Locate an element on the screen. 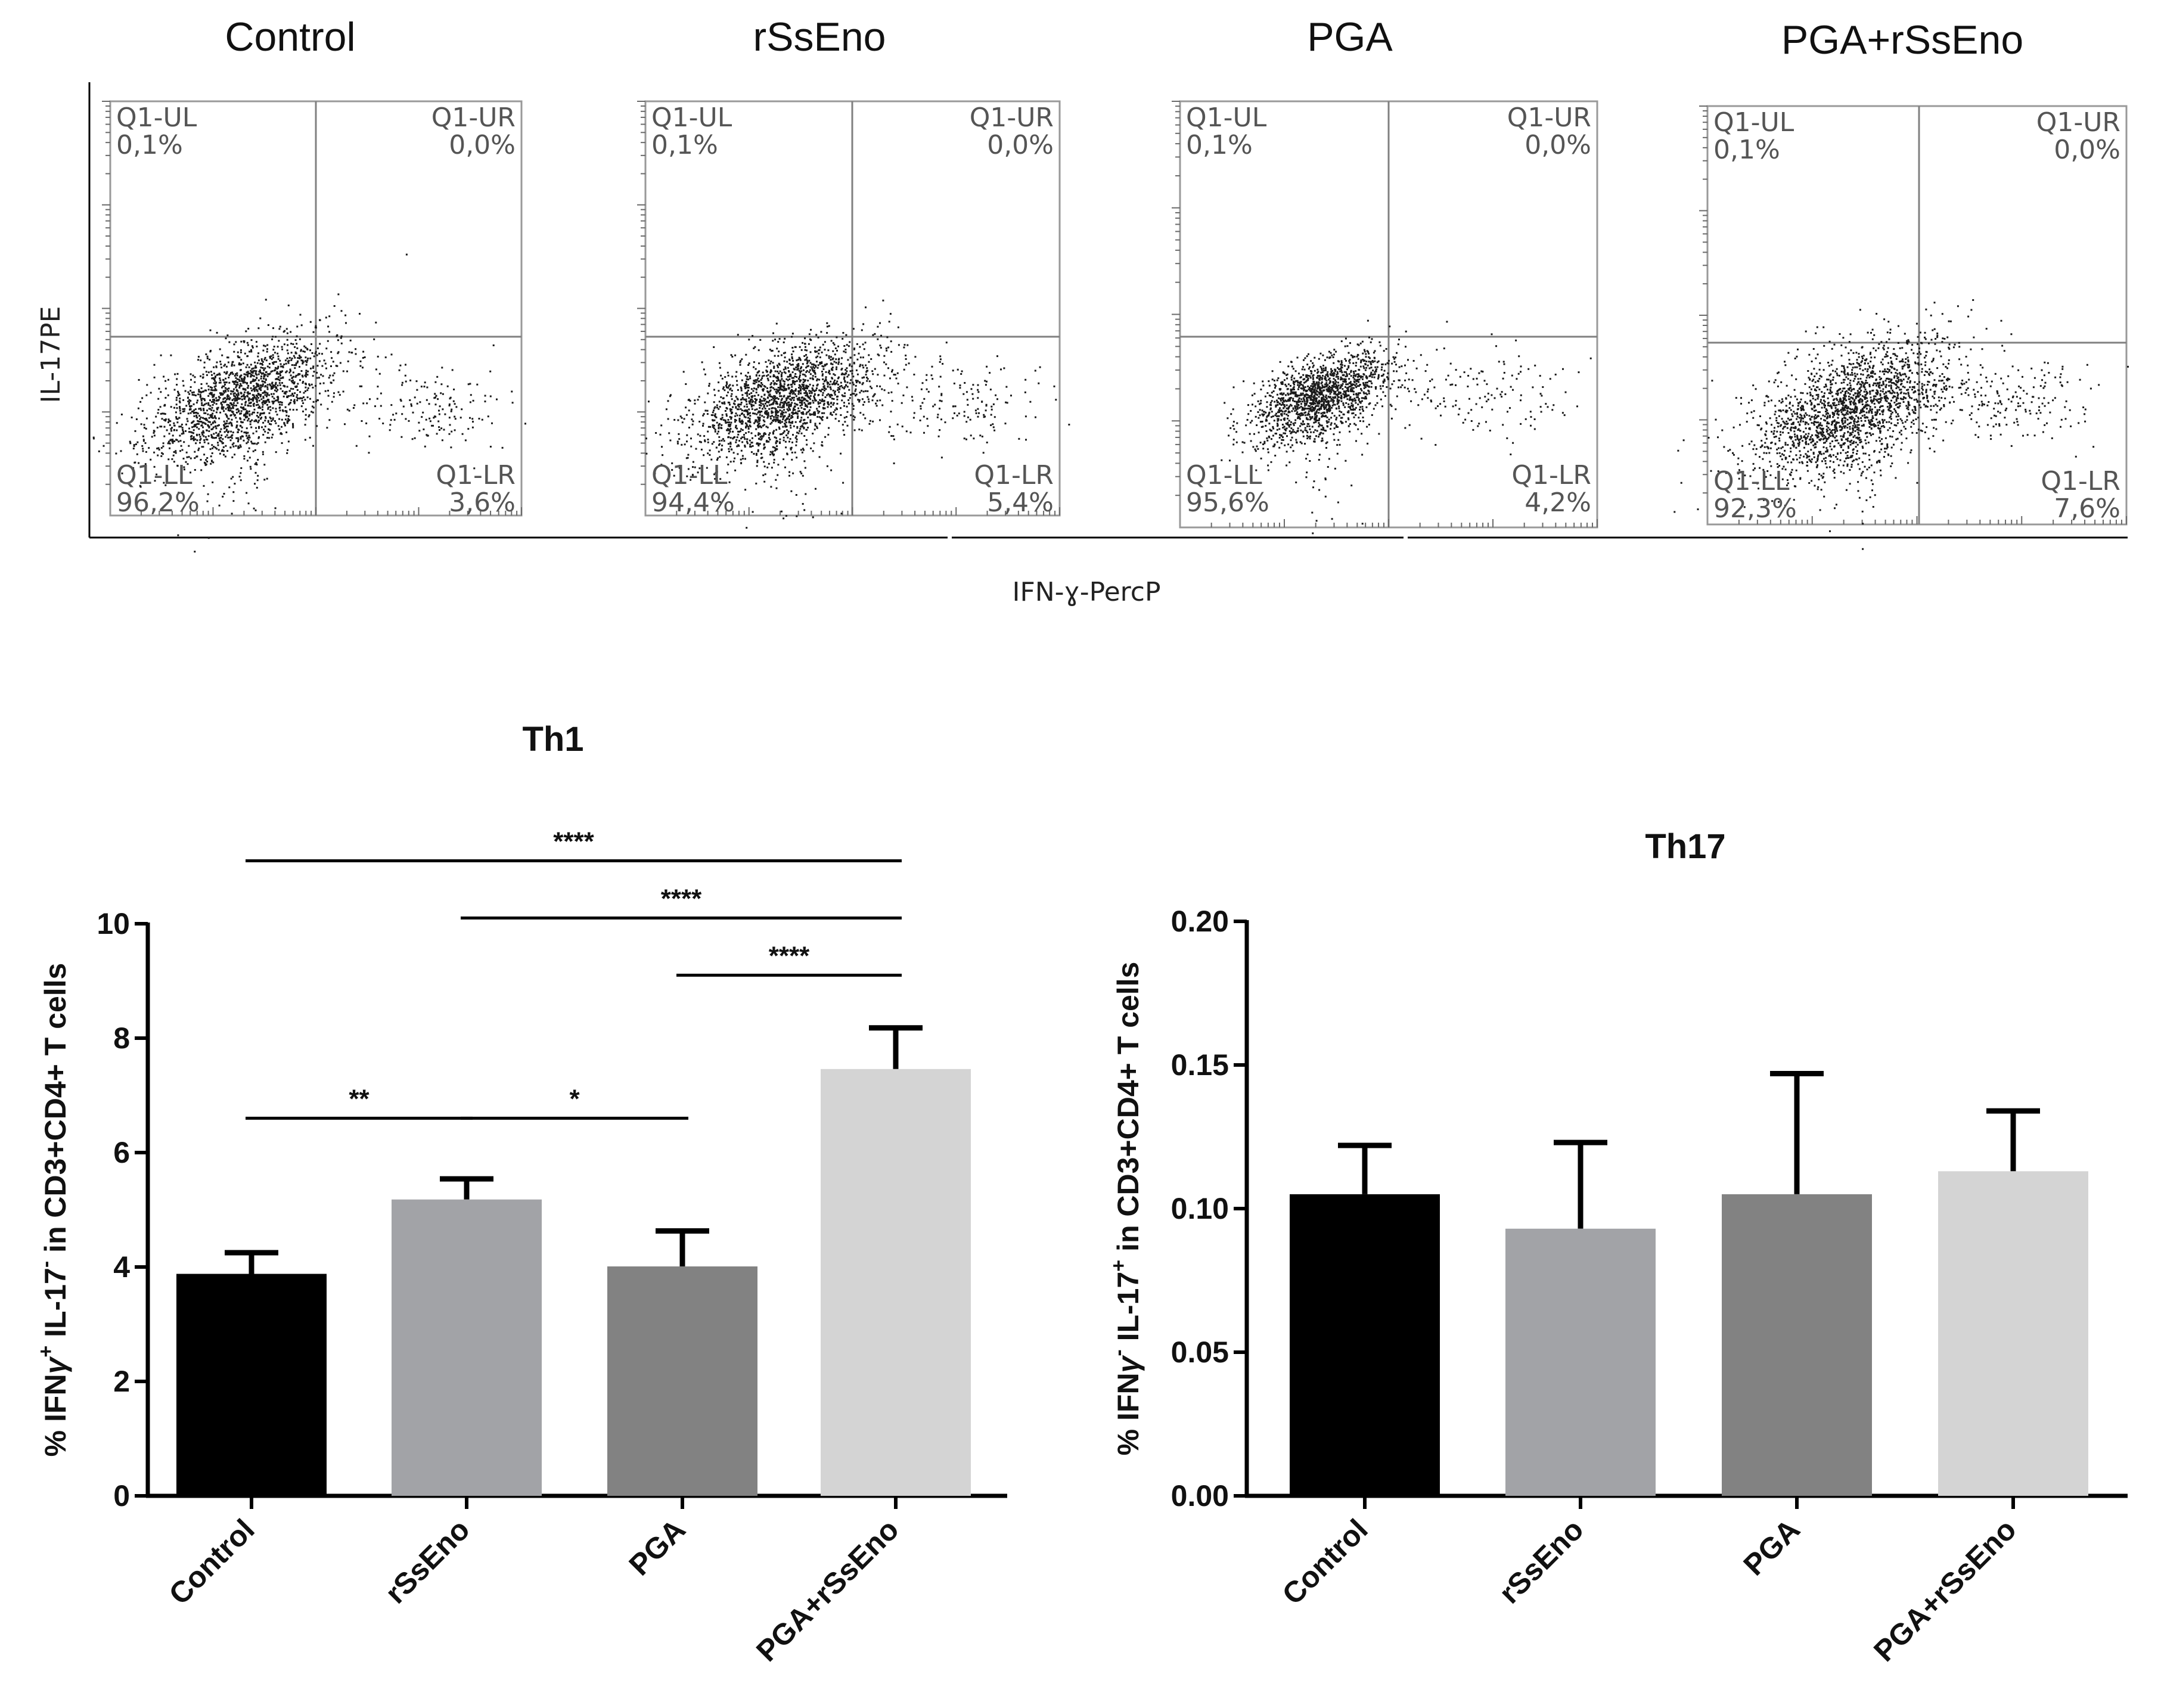 The height and width of the screenshot is (1708, 2161). y-tick-label: 0.15 is located at coordinates (1200, 1065).